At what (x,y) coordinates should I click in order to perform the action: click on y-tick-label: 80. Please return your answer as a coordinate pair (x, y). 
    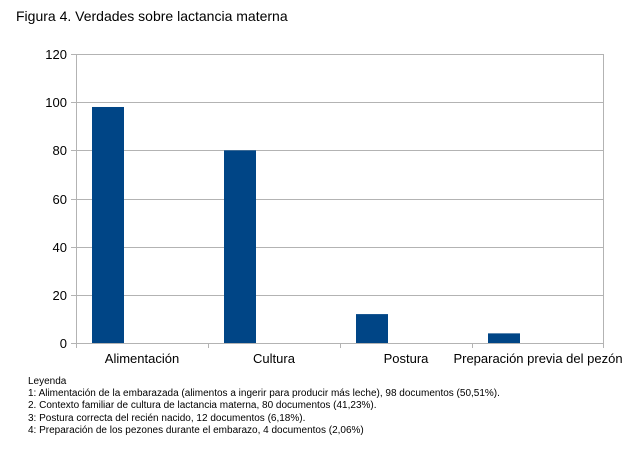
    Looking at the image, I should click on (60, 150).